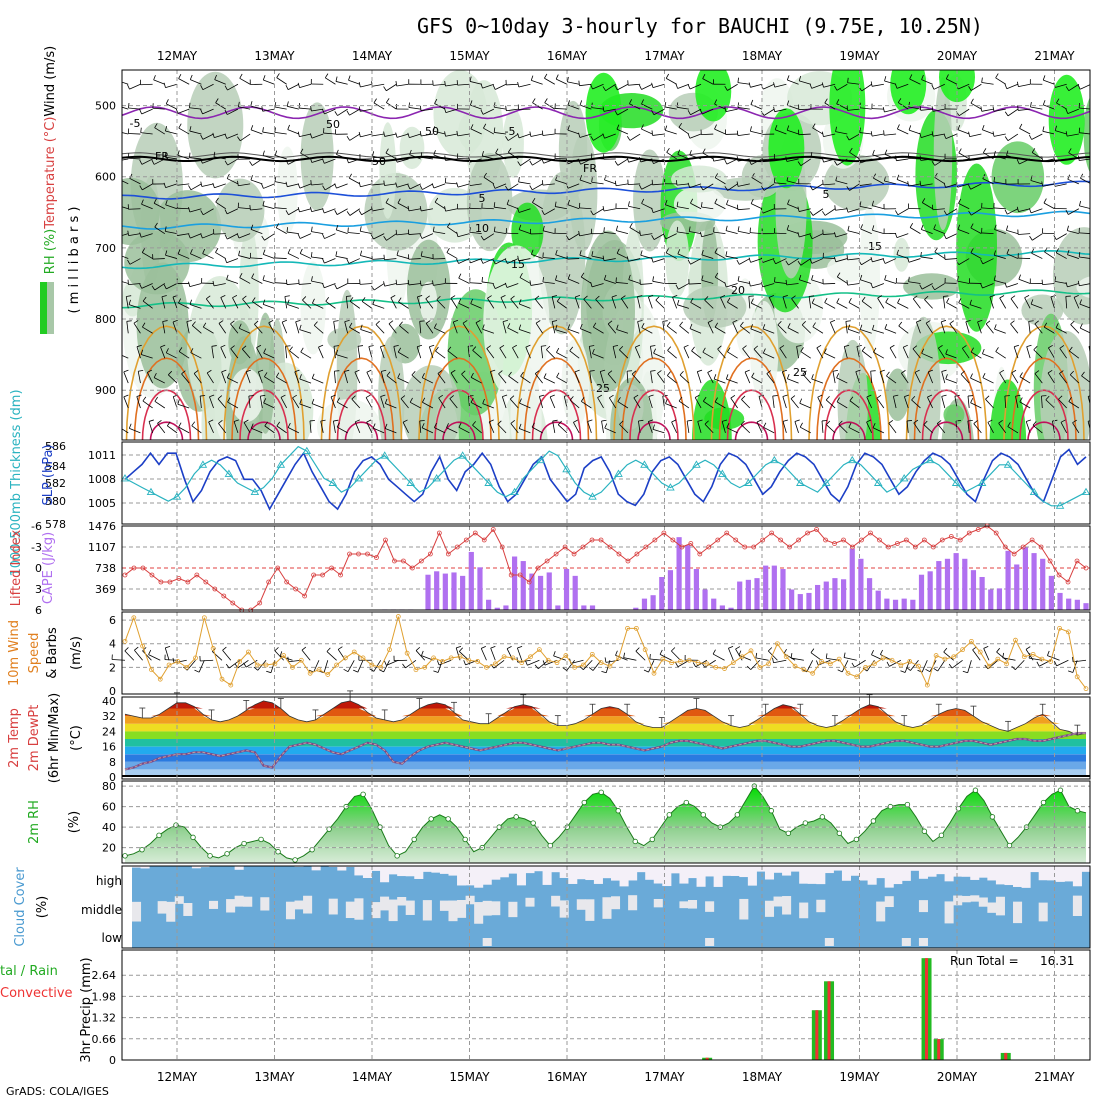  What do you see at coordinates (105, 248) in the screenshot?
I see `y-tick-label: 700` at bounding box center [105, 248].